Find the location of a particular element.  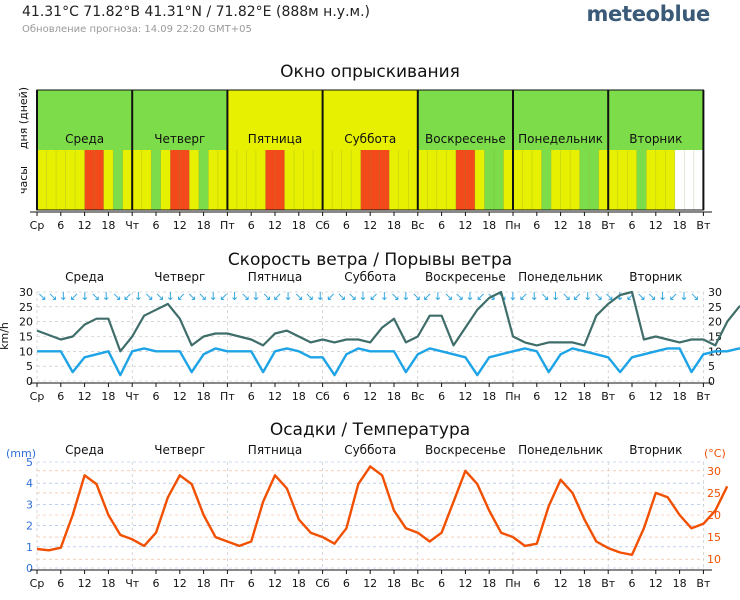

wind-day-label: Четверг is located at coordinates (179, 277).